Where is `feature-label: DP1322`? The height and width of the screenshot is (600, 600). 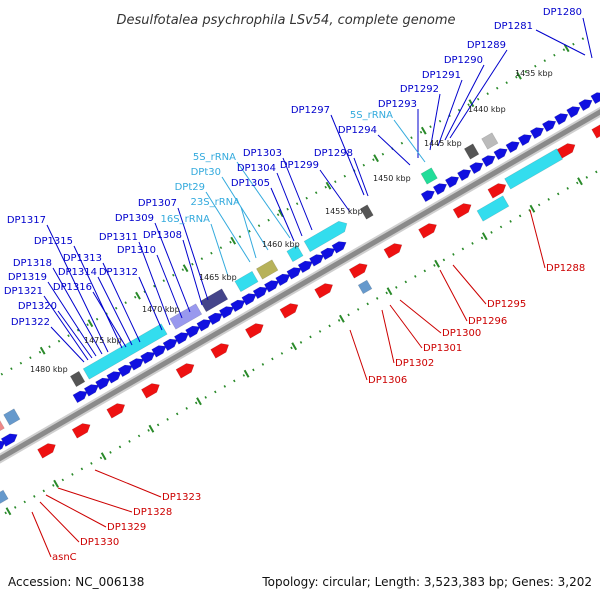 feature-label: DP1322 is located at coordinates (30, 322).